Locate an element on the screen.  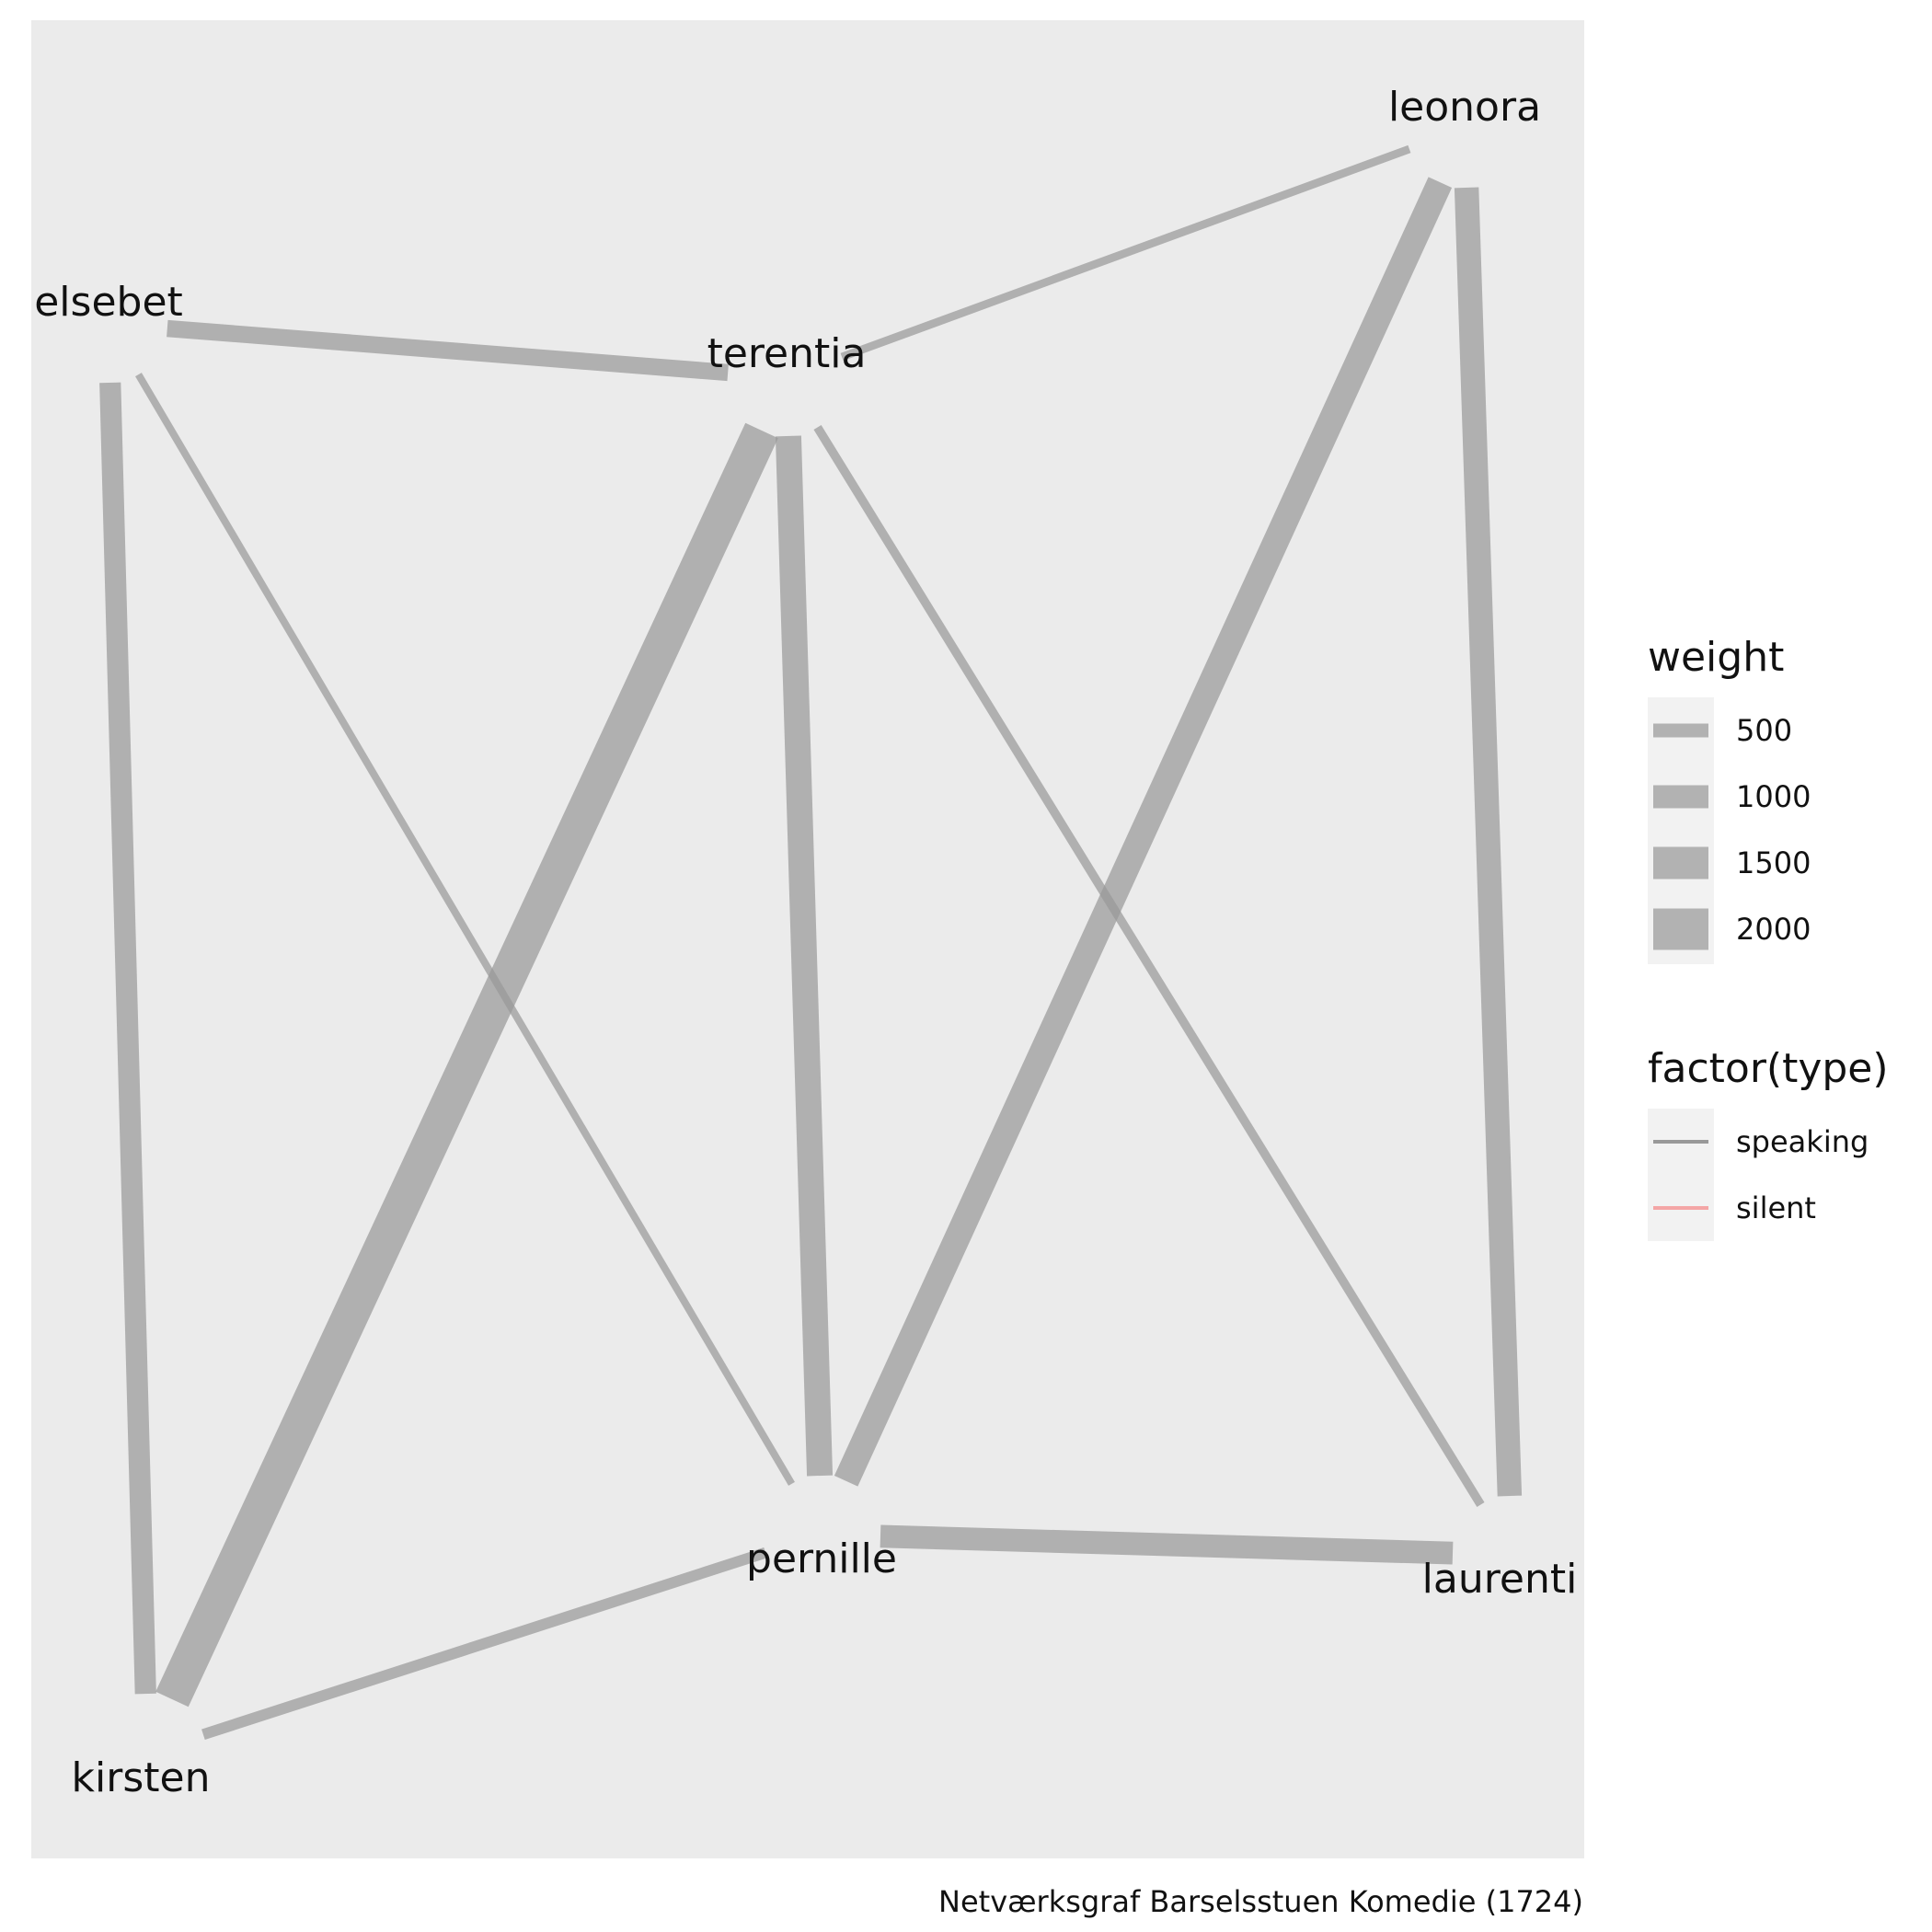
edge-terentia-pernille is located at coordinates (804, 956).